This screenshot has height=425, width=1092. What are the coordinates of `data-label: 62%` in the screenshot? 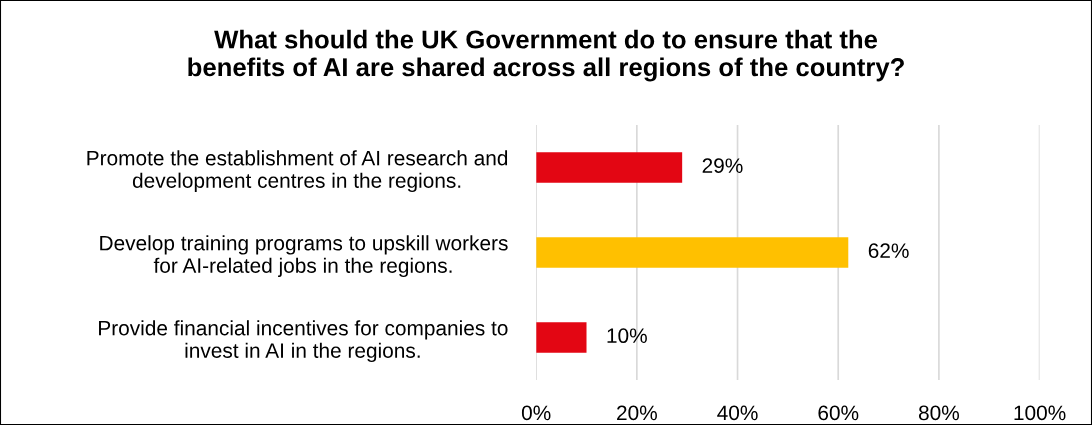 It's located at (888, 251).